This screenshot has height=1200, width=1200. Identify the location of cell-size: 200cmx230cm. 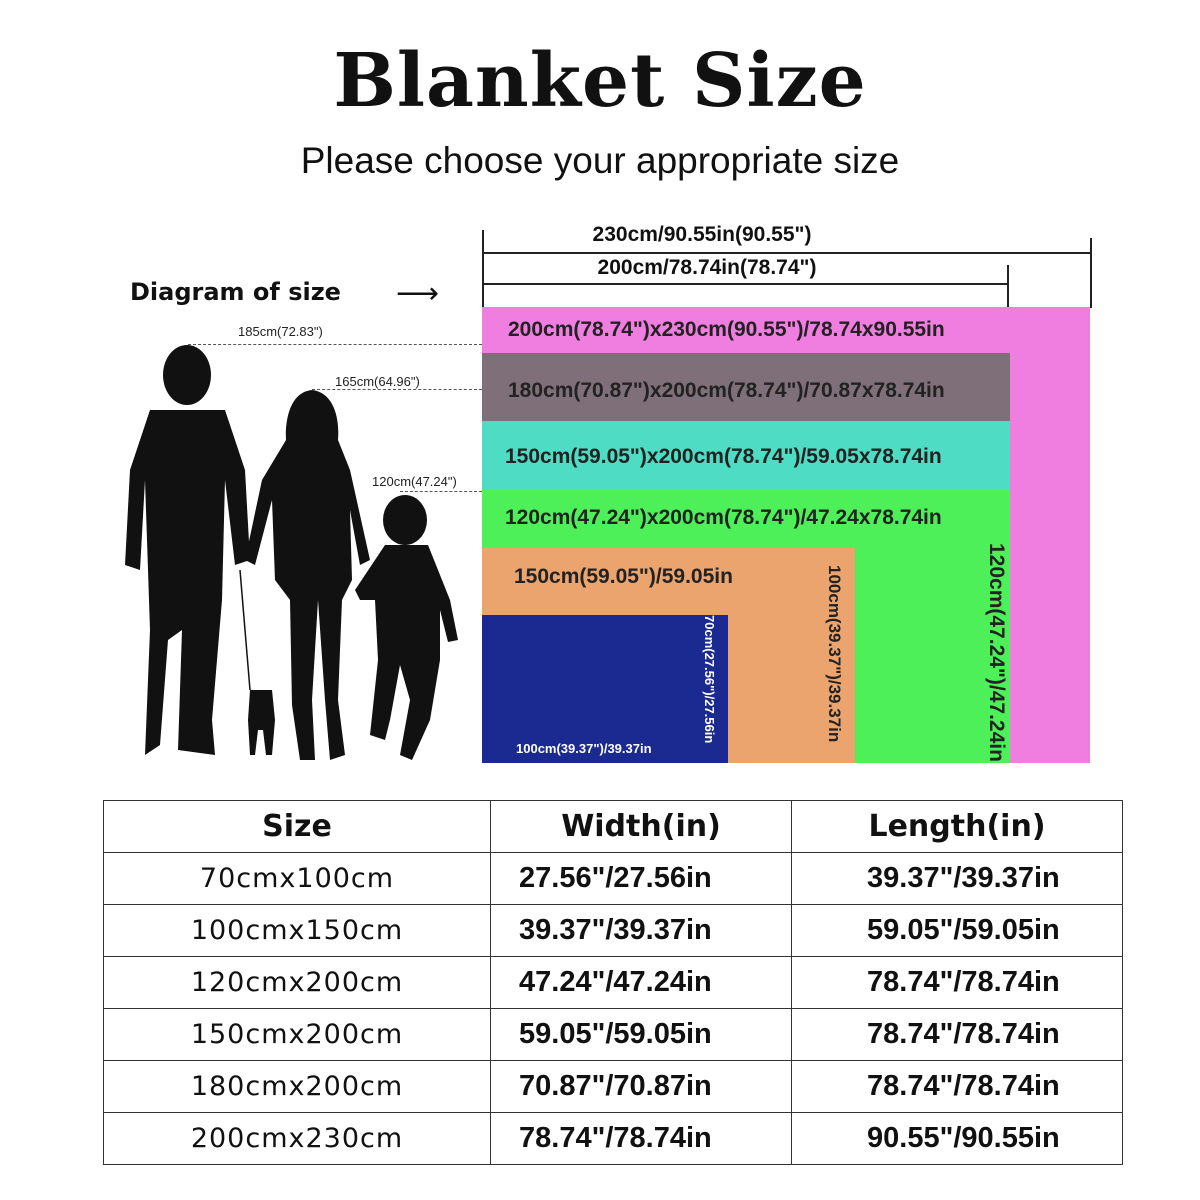
(297, 1138).